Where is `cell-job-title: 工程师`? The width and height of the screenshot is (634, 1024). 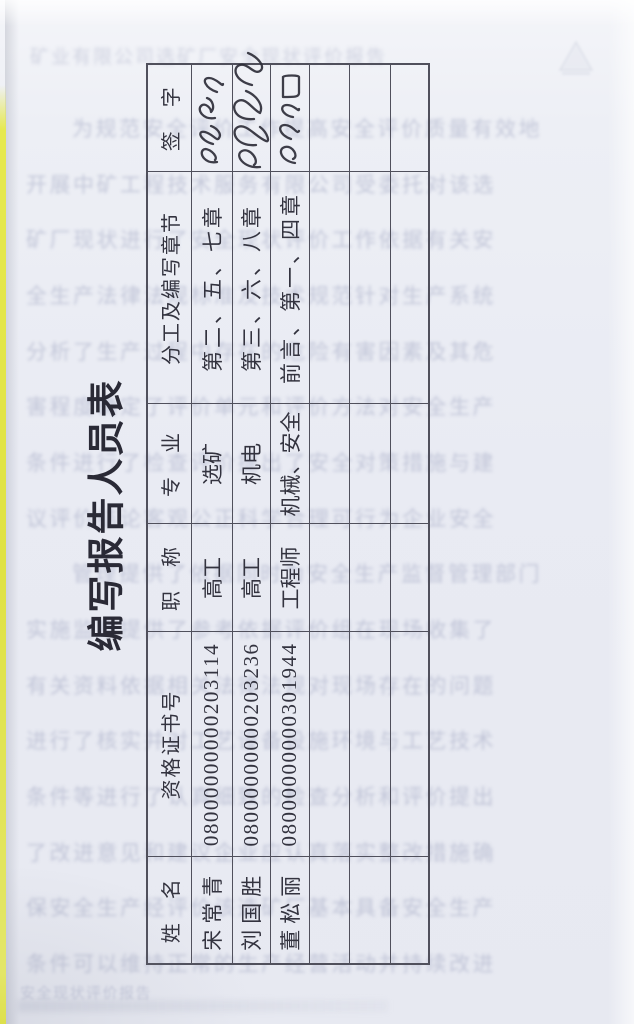
cell-job-title: 工程师 is located at coordinates (289, 578).